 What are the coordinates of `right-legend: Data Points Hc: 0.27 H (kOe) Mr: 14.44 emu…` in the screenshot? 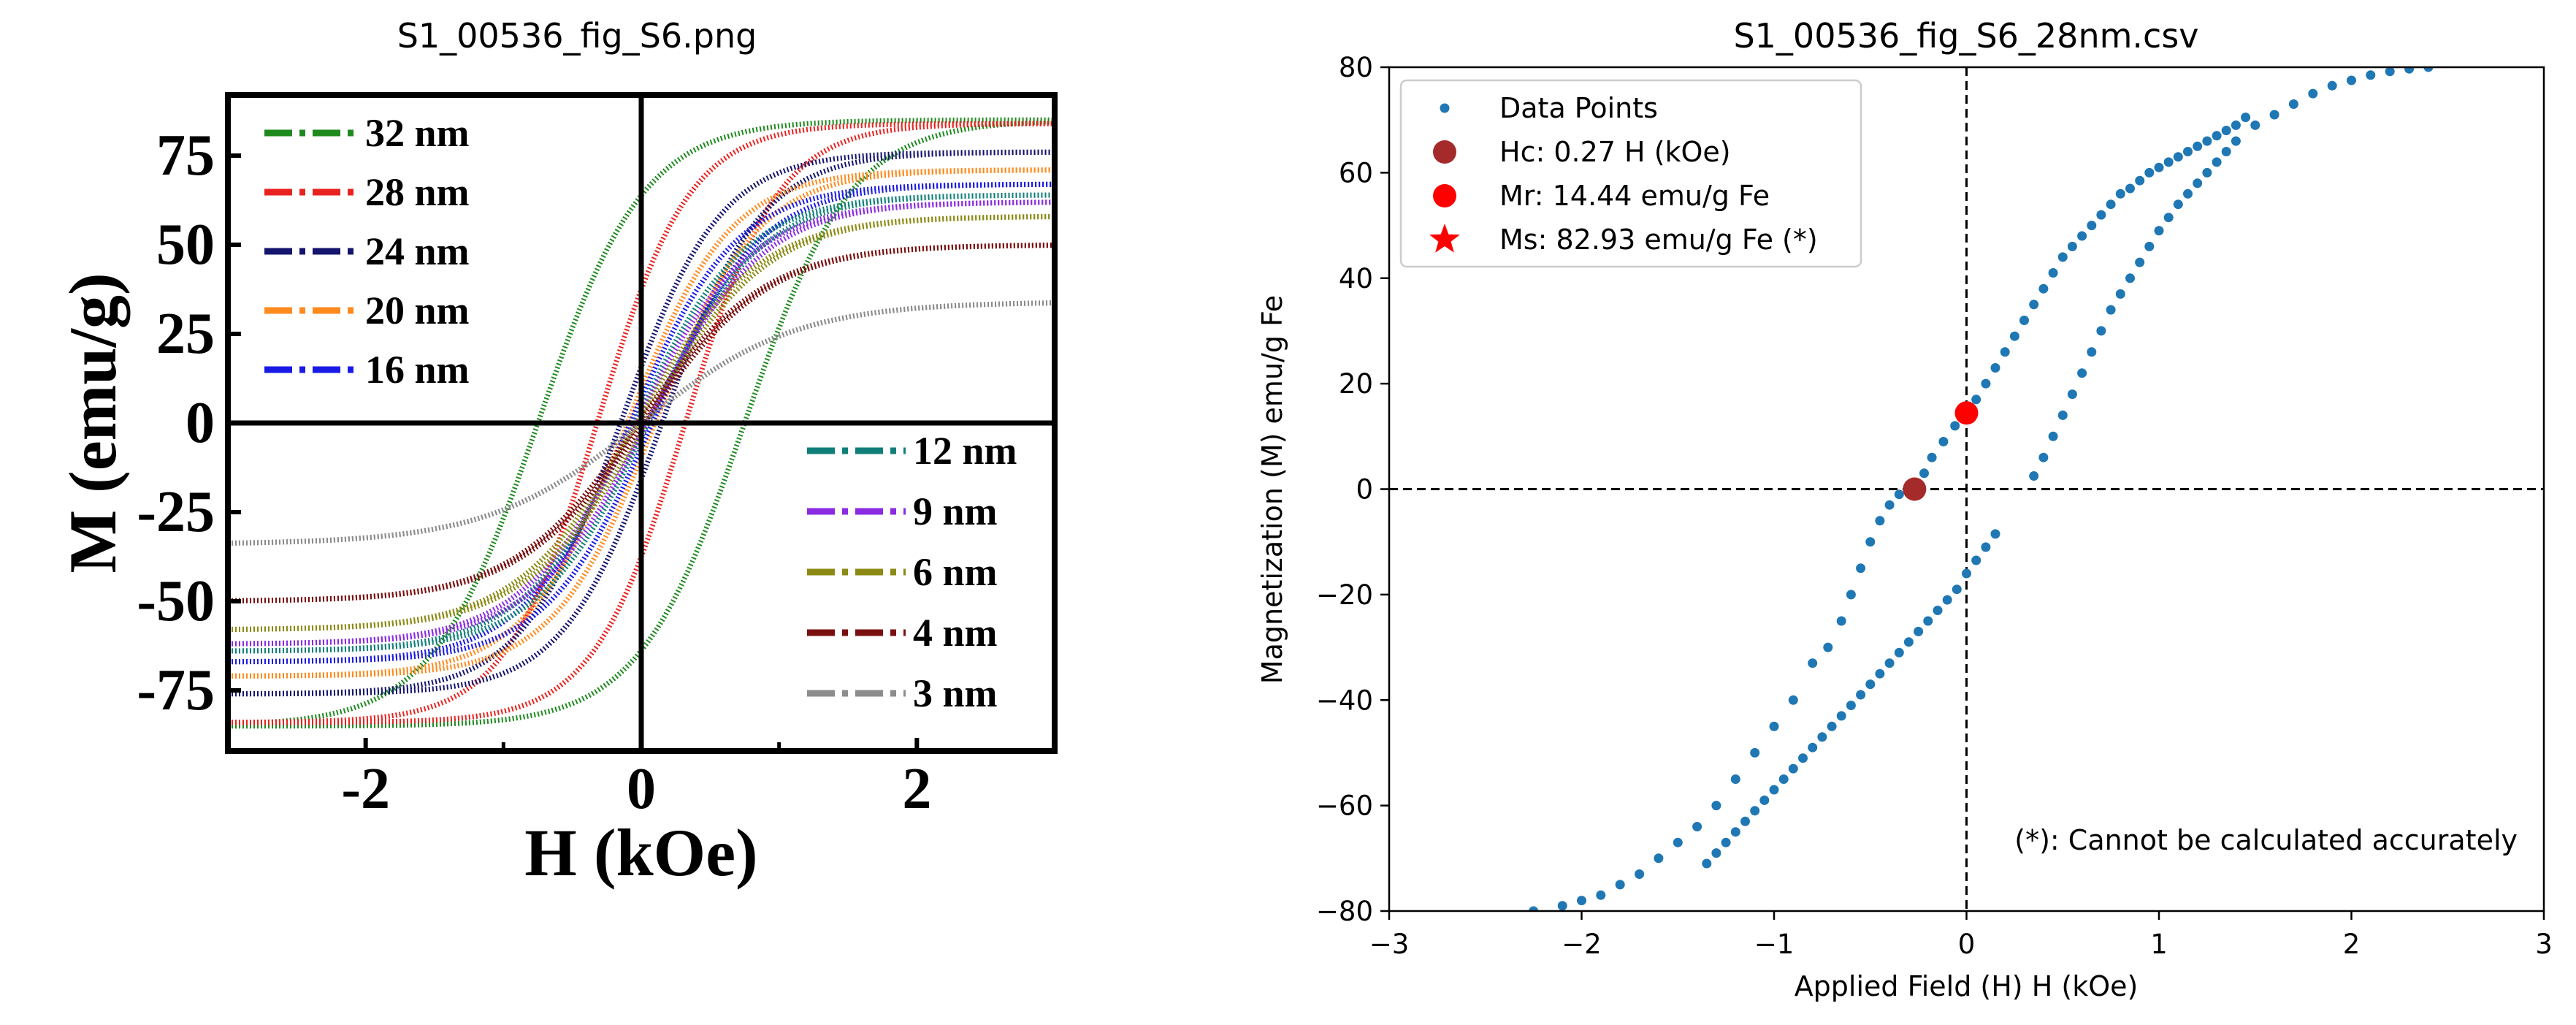 It's located at (1630, 174).